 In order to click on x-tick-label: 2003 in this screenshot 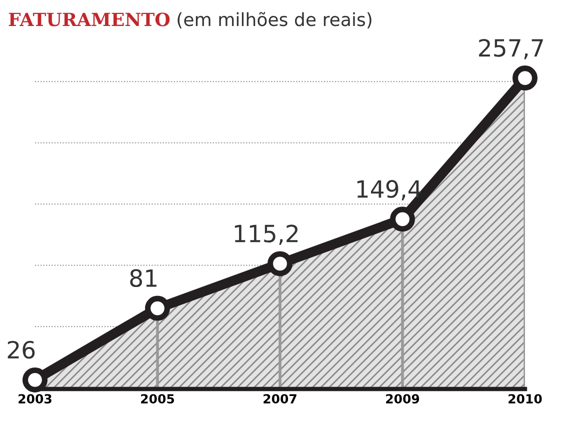, I will do `click(35, 399)`.